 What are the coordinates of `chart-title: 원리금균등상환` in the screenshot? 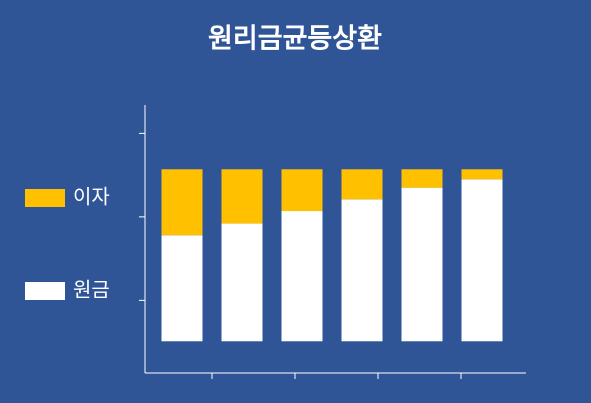 It's located at (295, 39).